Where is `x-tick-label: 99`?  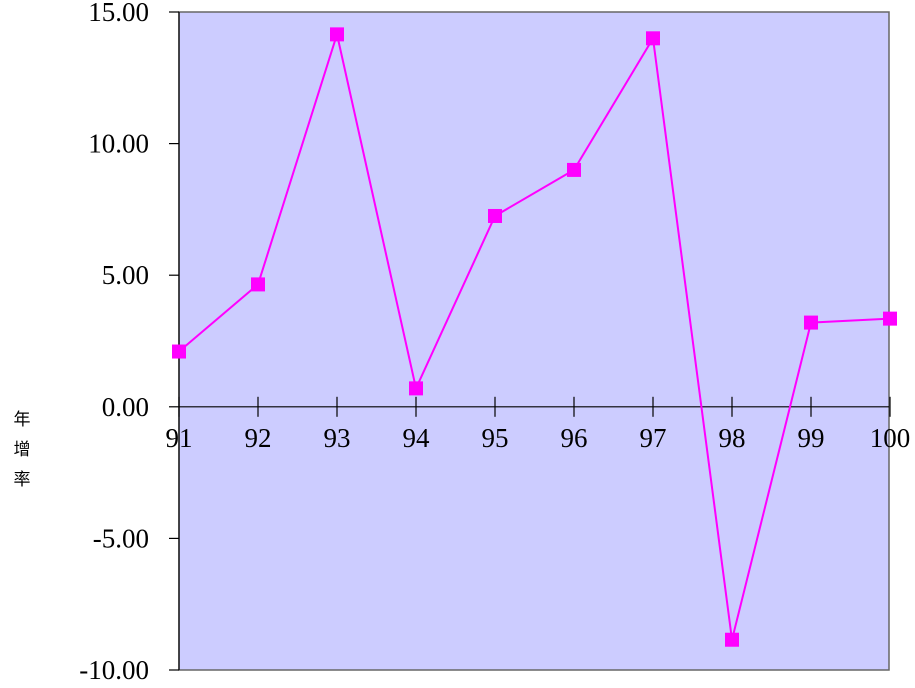 x-tick-label: 99 is located at coordinates (811, 438).